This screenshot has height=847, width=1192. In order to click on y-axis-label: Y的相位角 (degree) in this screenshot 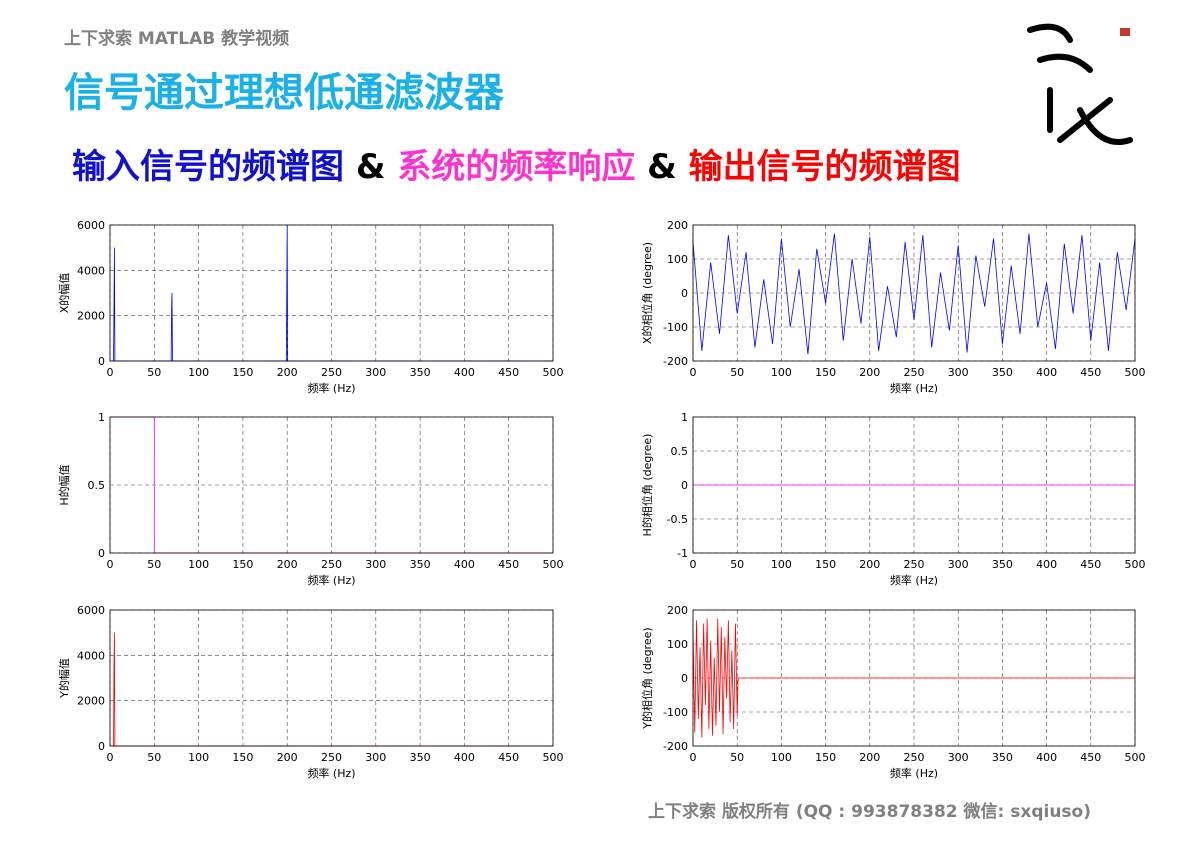, I will do `click(647, 678)`.